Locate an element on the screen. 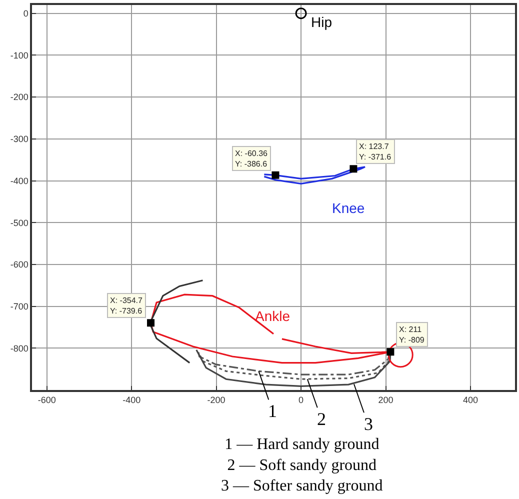 The image size is (519, 499). x-tick-label: 200 is located at coordinates (386, 399).